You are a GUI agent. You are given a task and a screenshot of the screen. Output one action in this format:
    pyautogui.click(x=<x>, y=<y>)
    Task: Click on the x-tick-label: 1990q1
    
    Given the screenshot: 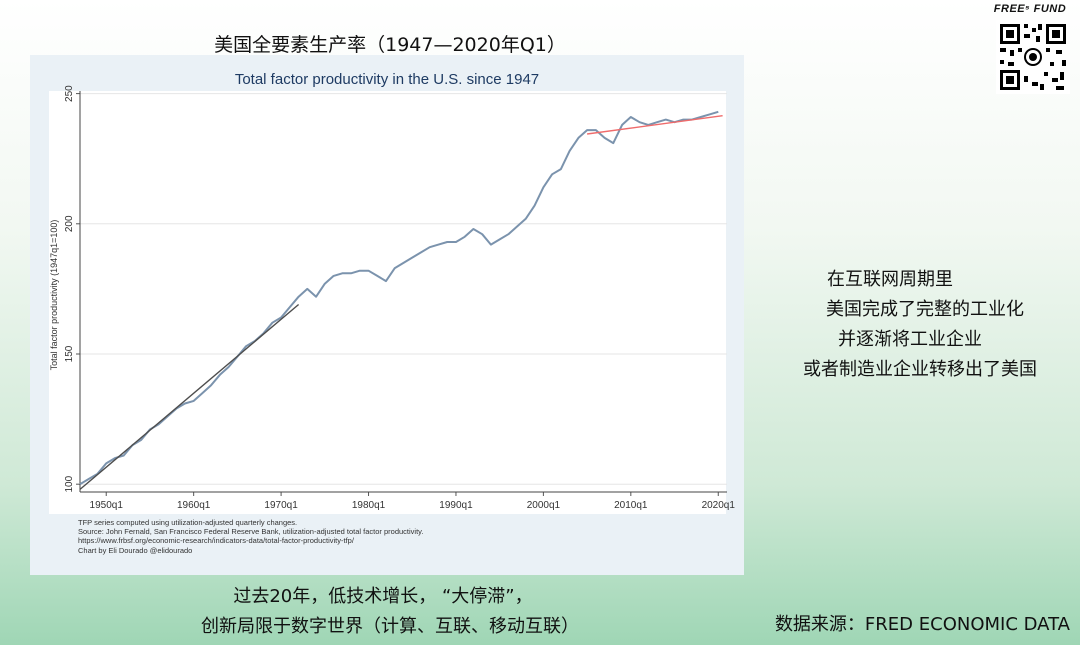 What is the action you would take?
    pyautogui.click(x=456, y=505)
    